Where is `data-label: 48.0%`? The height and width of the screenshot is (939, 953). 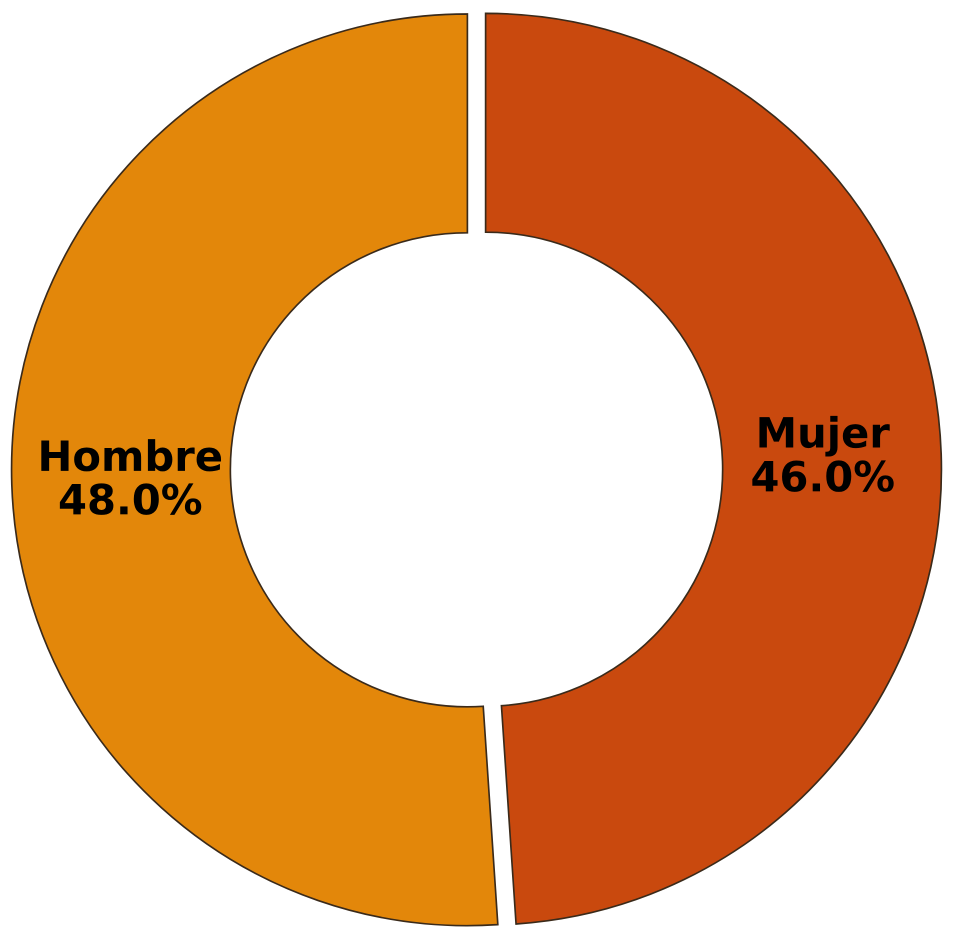
data-label: 48.0% is located at coordinates (131, 499).